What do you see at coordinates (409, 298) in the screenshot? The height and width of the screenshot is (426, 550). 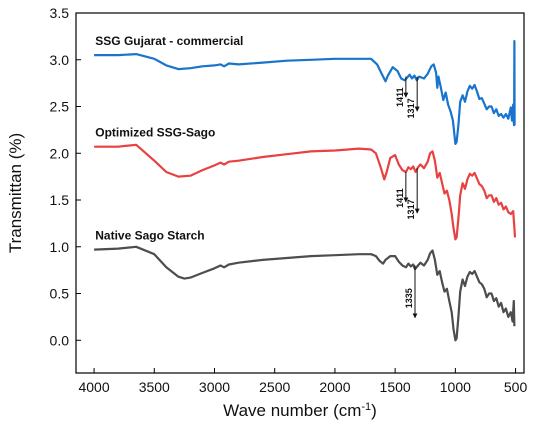 I see `annotation-label: 1335` at bounding box center [409, 298].